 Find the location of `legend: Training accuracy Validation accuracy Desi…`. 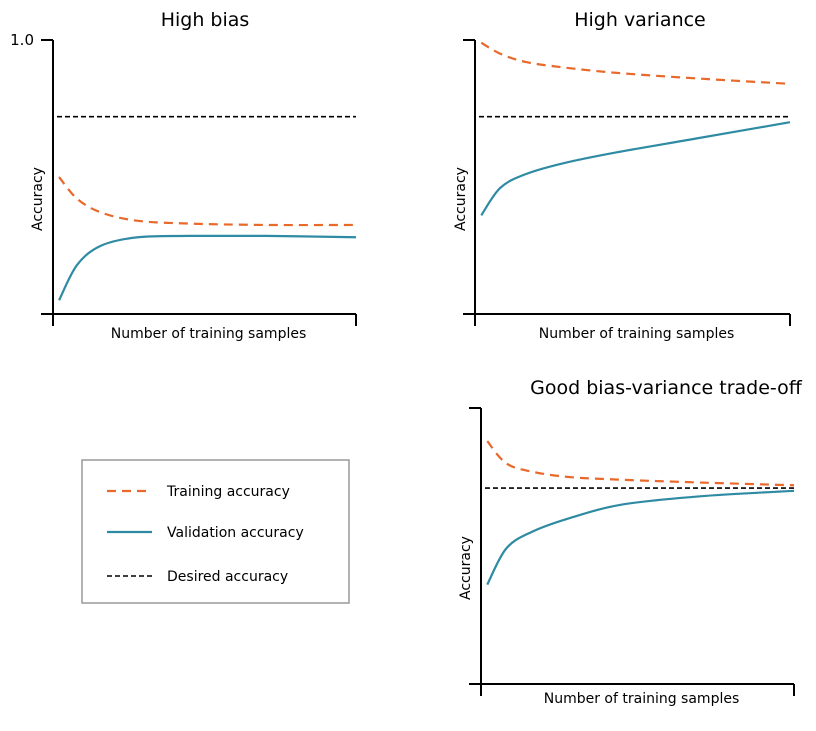

legend: Training accuracy Validation accuracy Desi… is located at coordinates (215, 531).